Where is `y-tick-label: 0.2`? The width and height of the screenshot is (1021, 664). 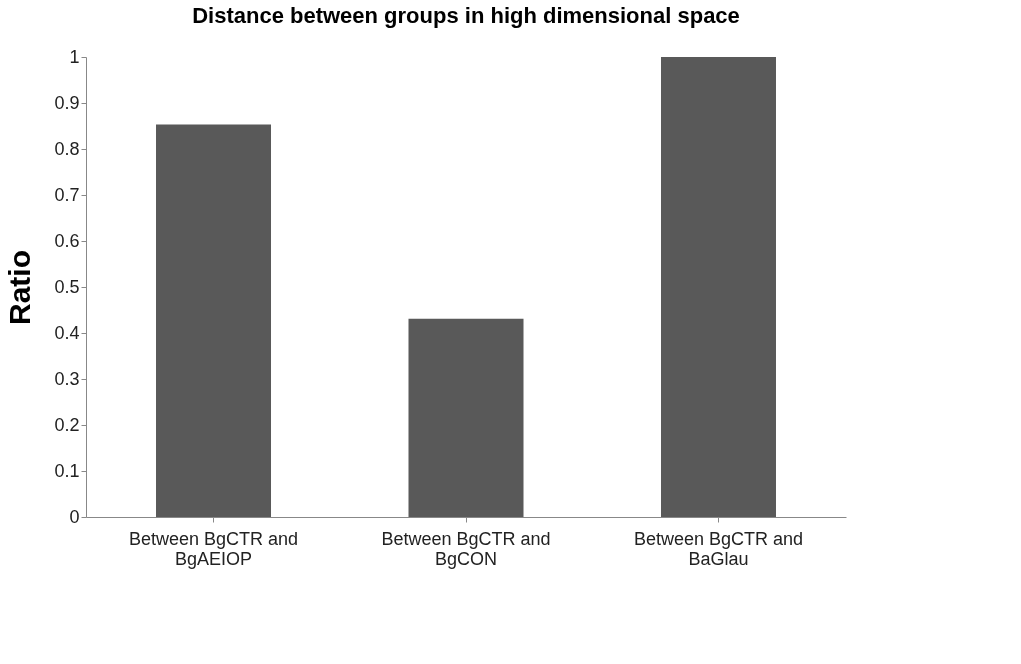 y-tick-label: 0.2 is located at coordinates (67, 424).